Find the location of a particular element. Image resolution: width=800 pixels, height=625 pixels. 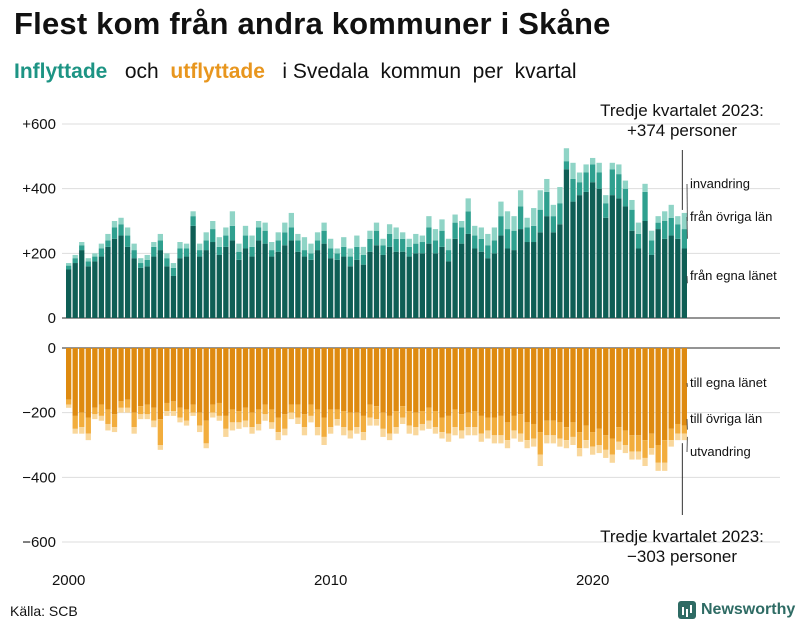

subtitle-rest: kommun per kvartal is located at coordinates (478, 71).